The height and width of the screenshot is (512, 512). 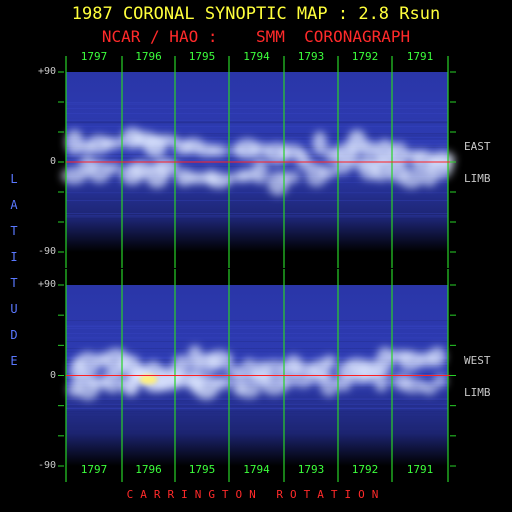 I want to click on bright-streamer-mark, so click(x=149, y=380).